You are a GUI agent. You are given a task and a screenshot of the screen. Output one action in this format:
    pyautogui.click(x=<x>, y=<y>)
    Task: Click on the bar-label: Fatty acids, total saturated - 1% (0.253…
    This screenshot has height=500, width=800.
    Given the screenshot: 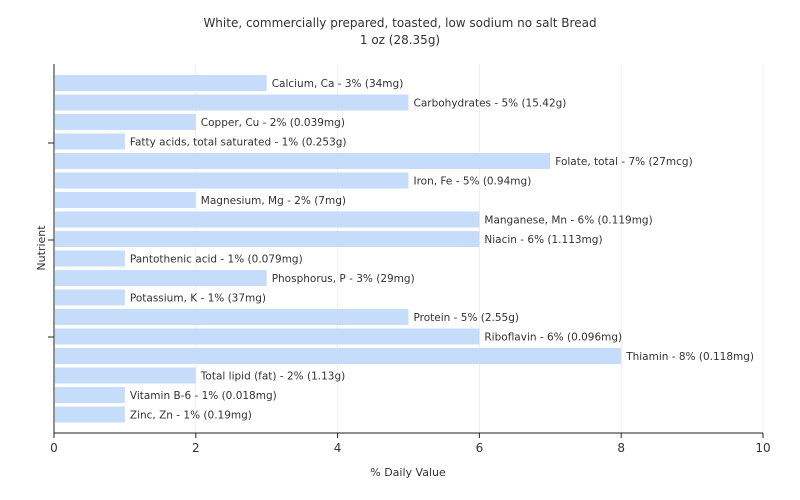 What is the action you would take?
    pyautogui.click(x=238, y=143)
    